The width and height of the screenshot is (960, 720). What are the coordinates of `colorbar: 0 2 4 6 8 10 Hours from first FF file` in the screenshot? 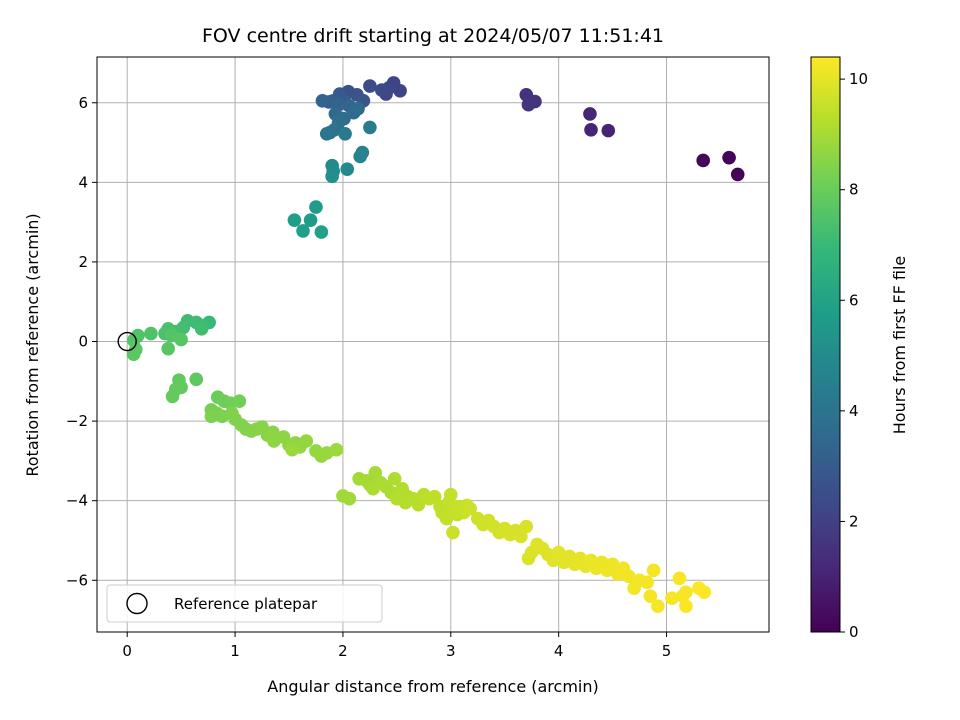 It's located at (859, 348).